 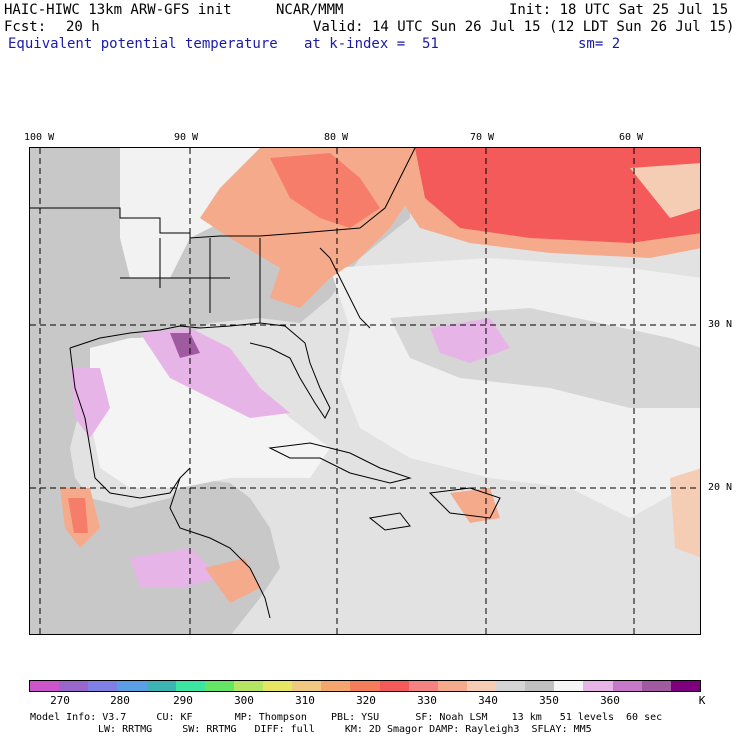 What do you see at coordinates (223, 193) in the screenshot?
I see `us-state-border` at bounding box center [223, 193].